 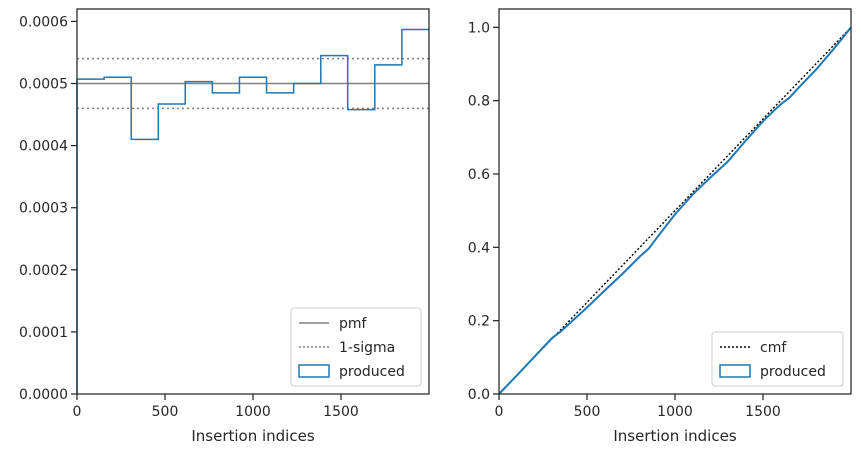 I want to click on y-tick-label: 0.0005, so click(x=43, y=85).